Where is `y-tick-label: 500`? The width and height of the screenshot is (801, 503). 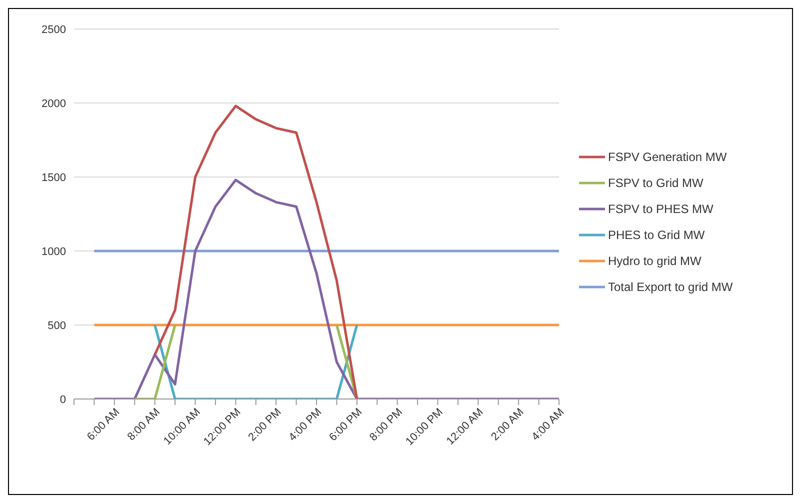 y-tick-label: 500 is located at coordinates (57, 326).